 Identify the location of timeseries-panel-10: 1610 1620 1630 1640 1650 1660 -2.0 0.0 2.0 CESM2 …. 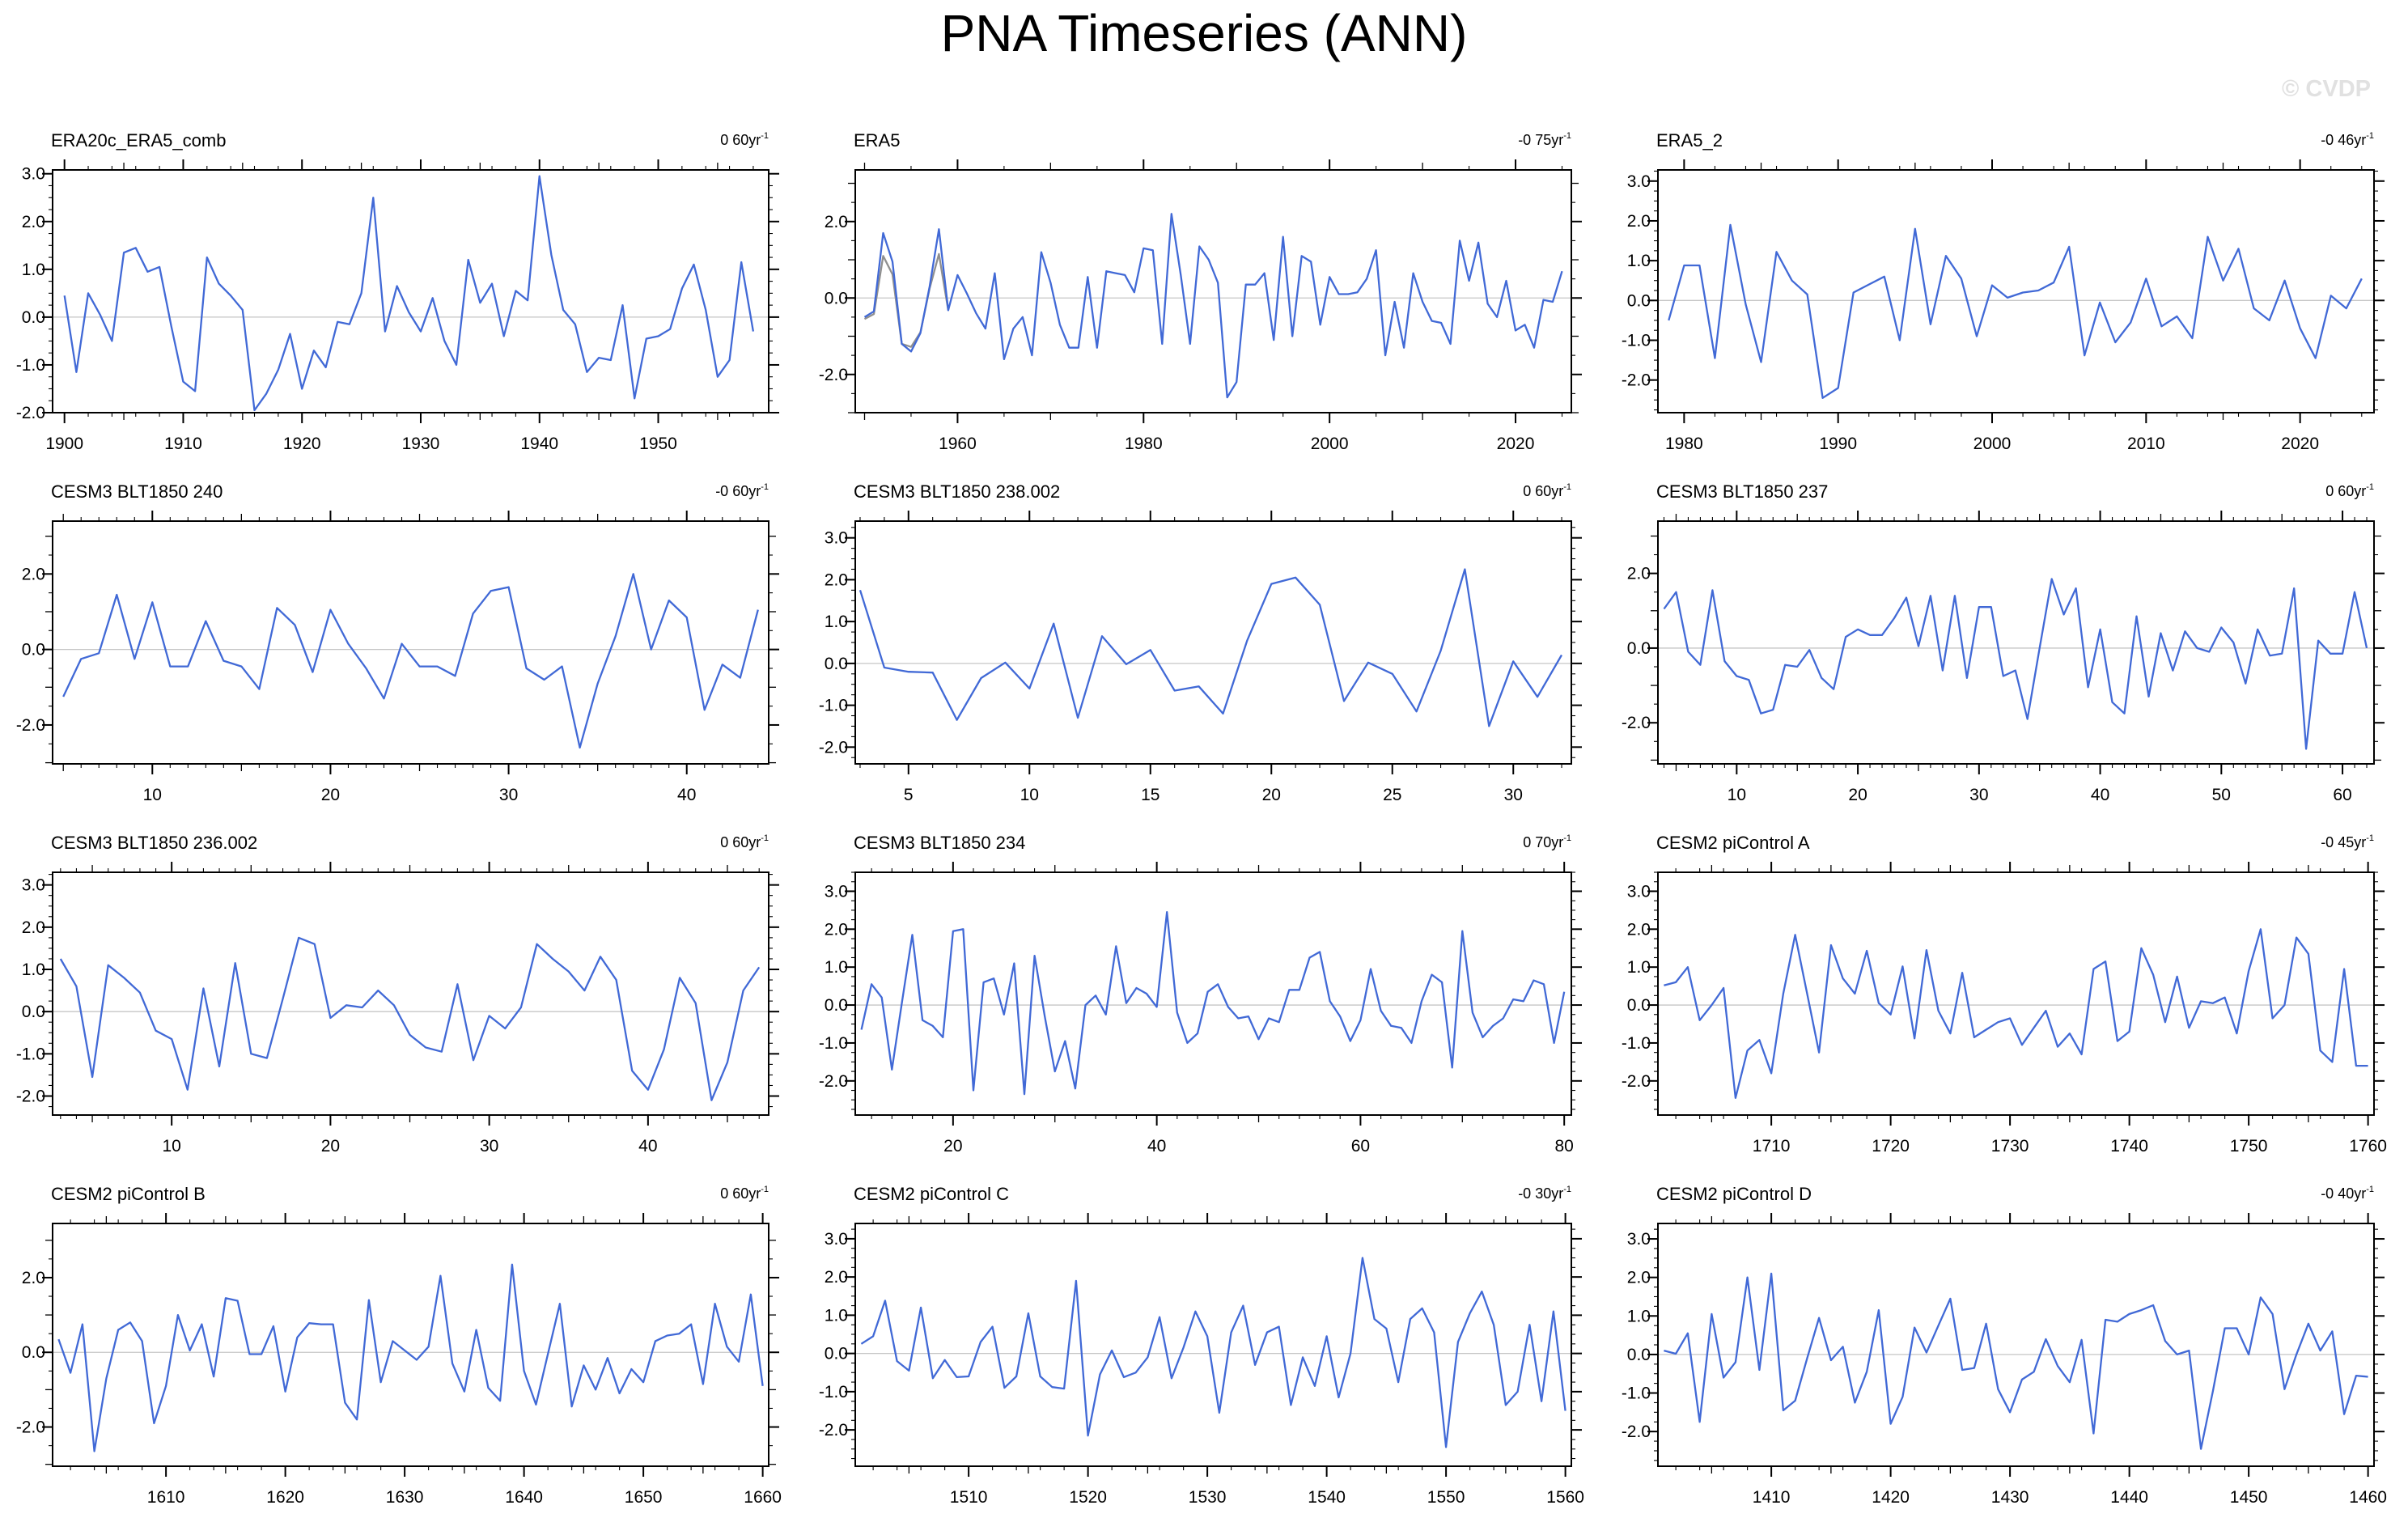
(401, 1354).